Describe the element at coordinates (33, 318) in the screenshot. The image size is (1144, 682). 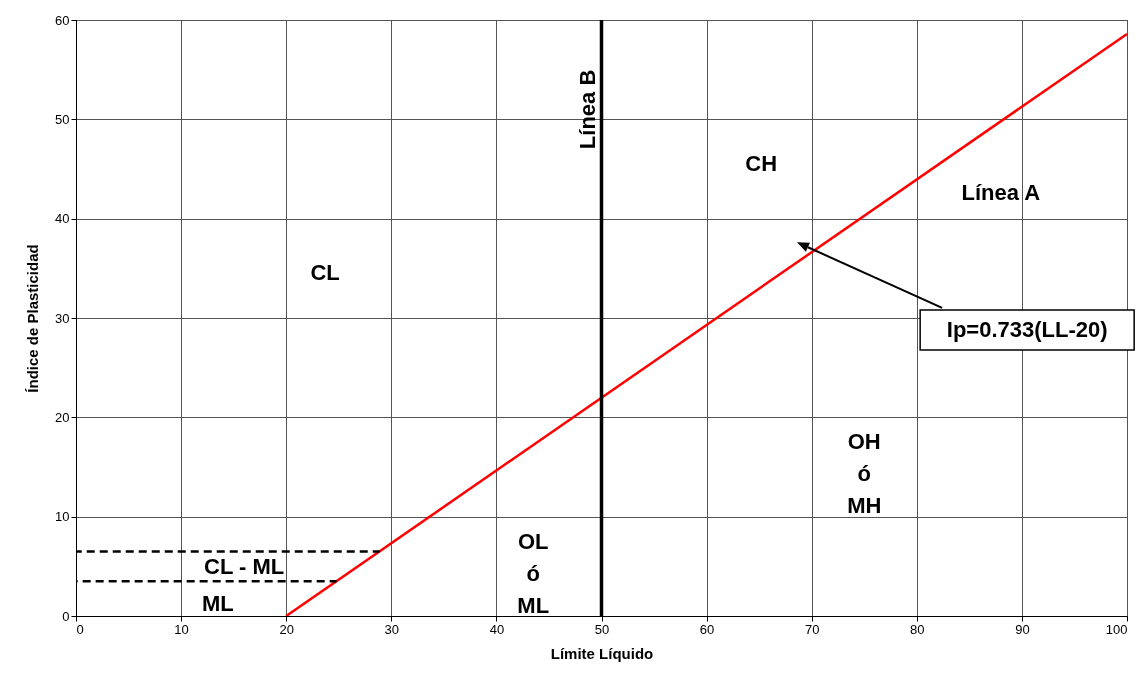
I see `y-axis-title: Índice de Plasticidad` at that location.